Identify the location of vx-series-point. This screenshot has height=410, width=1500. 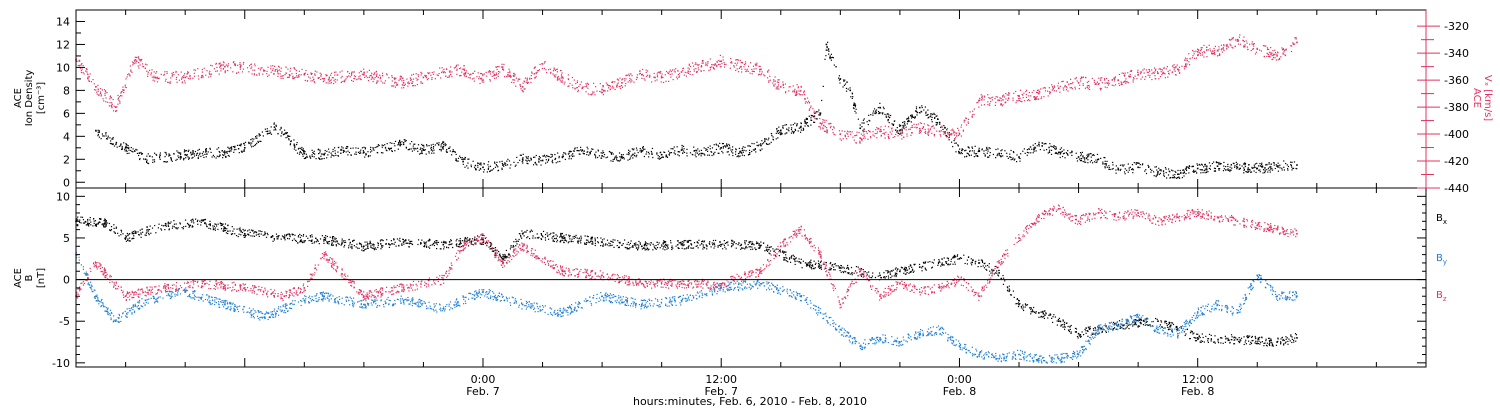
(1058, 88).